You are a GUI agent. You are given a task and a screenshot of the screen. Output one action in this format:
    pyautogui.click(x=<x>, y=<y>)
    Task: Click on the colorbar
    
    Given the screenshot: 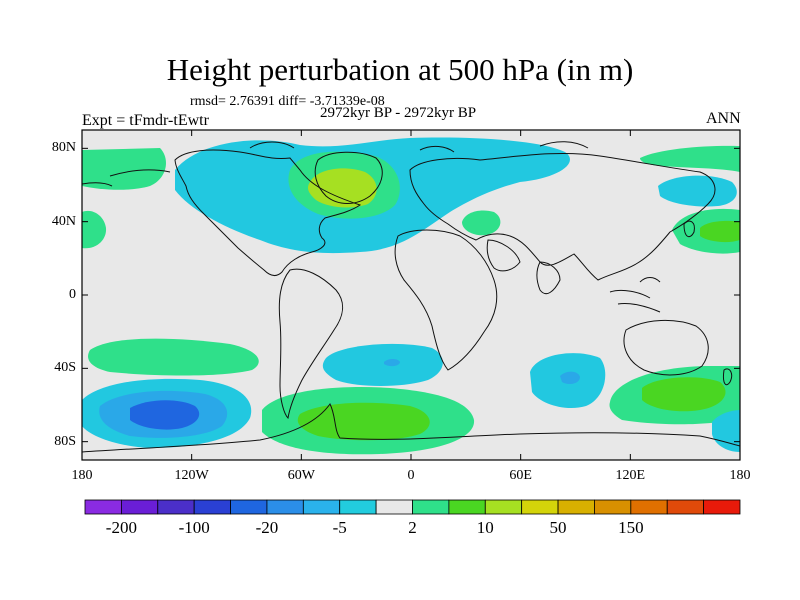 What is the action you would take?
    pyautogui.click(x=412, y=507)
    